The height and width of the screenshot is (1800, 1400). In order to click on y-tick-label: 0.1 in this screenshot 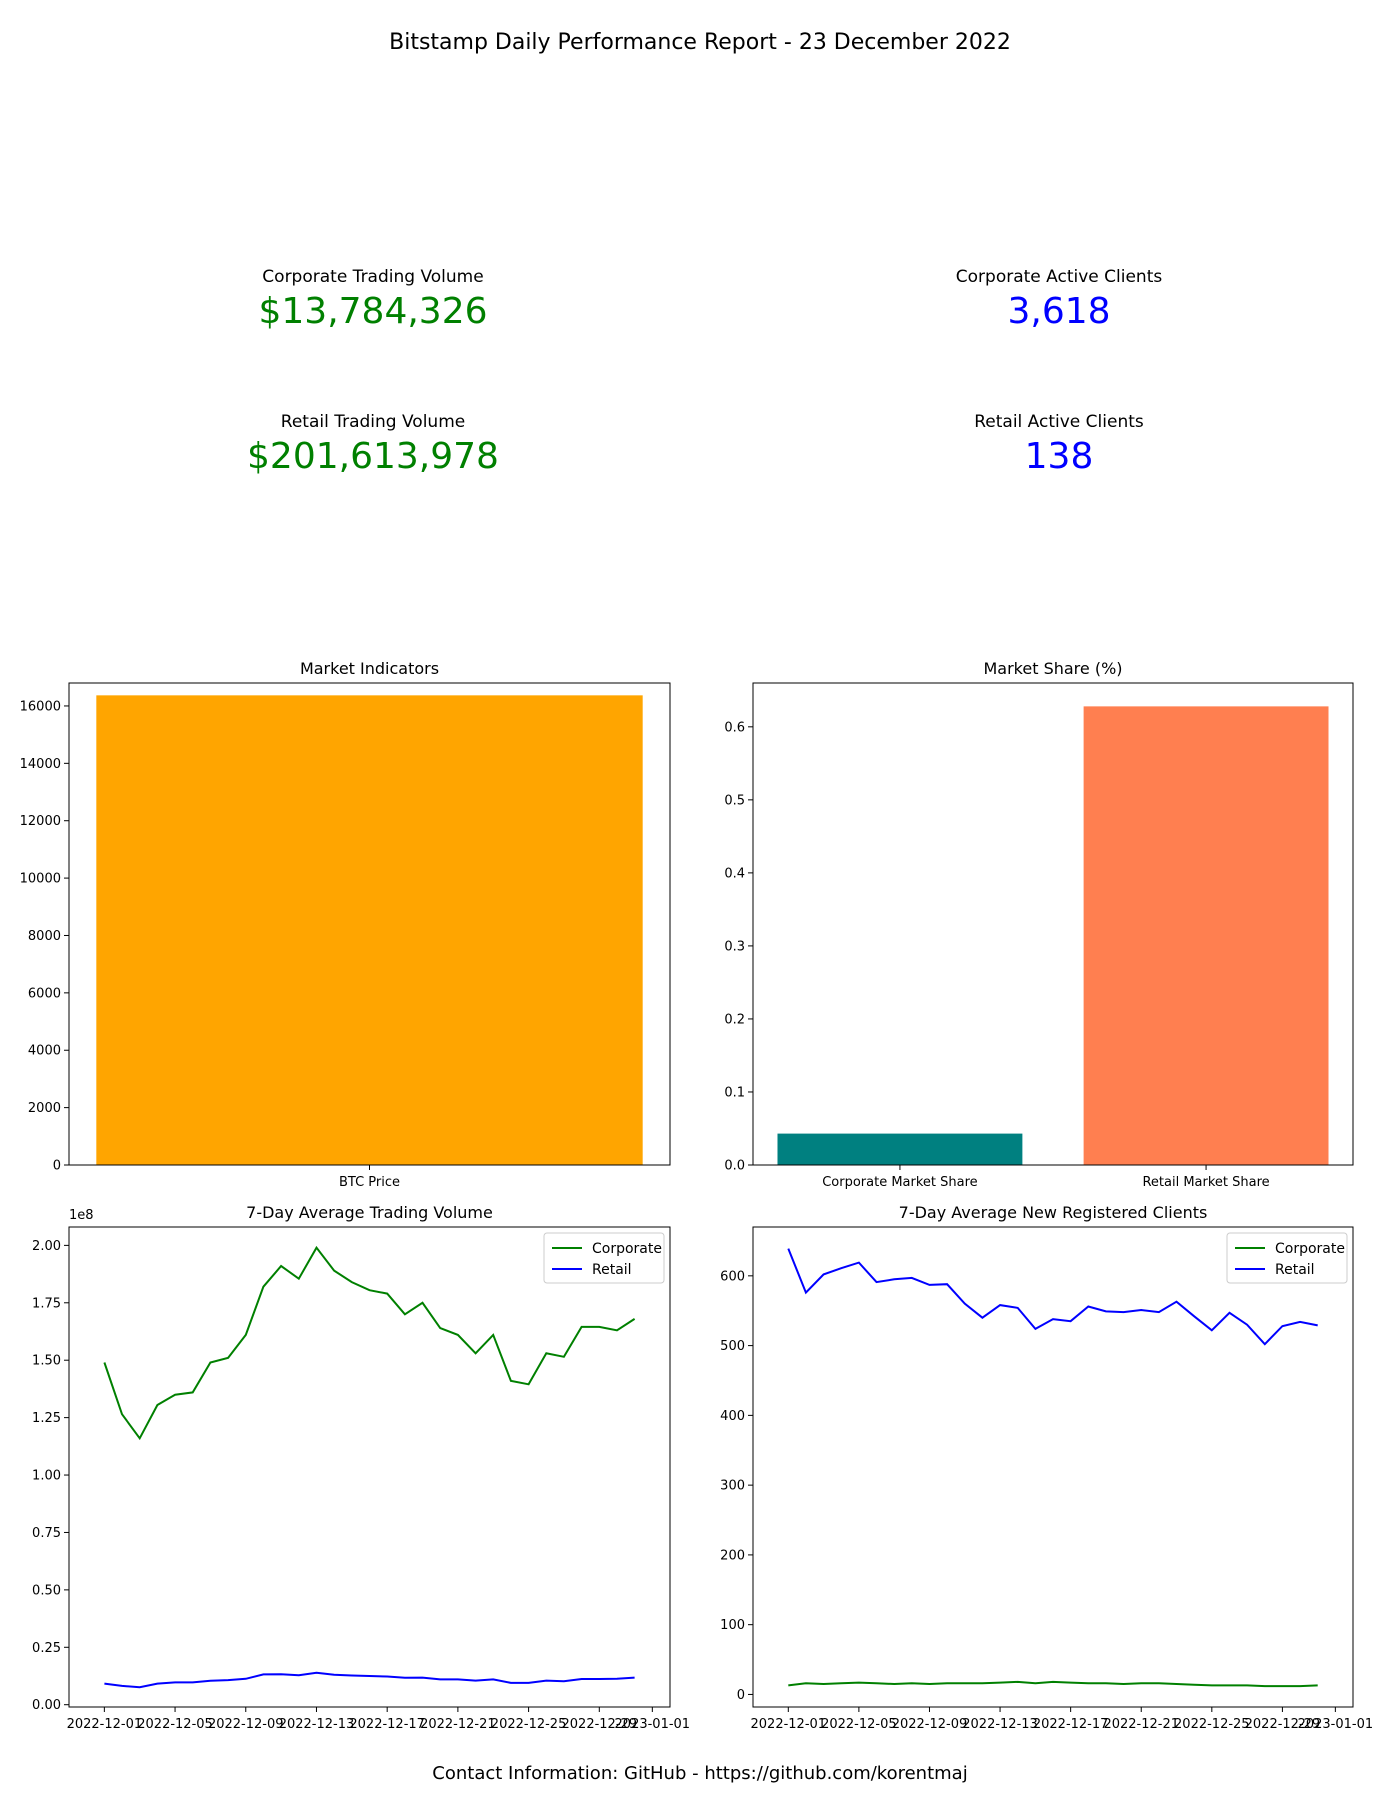, I will do `click(734, 1092)`.